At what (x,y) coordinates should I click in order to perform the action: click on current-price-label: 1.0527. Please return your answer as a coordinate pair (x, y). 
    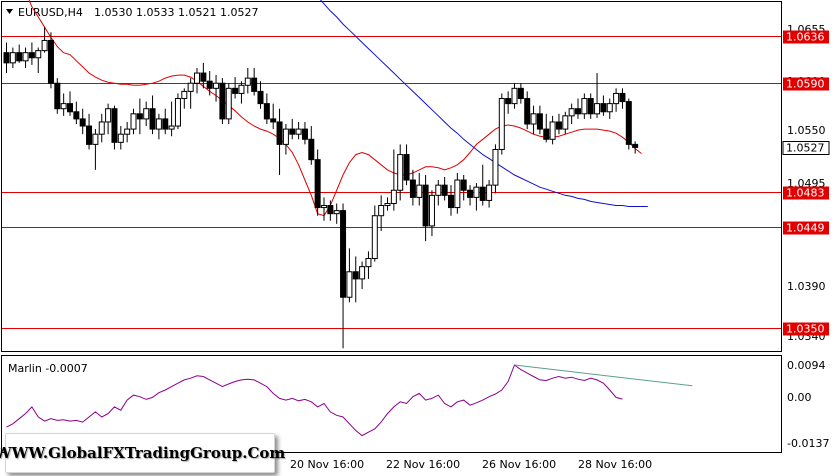
    Looking at the image, I should click on (805, 148).